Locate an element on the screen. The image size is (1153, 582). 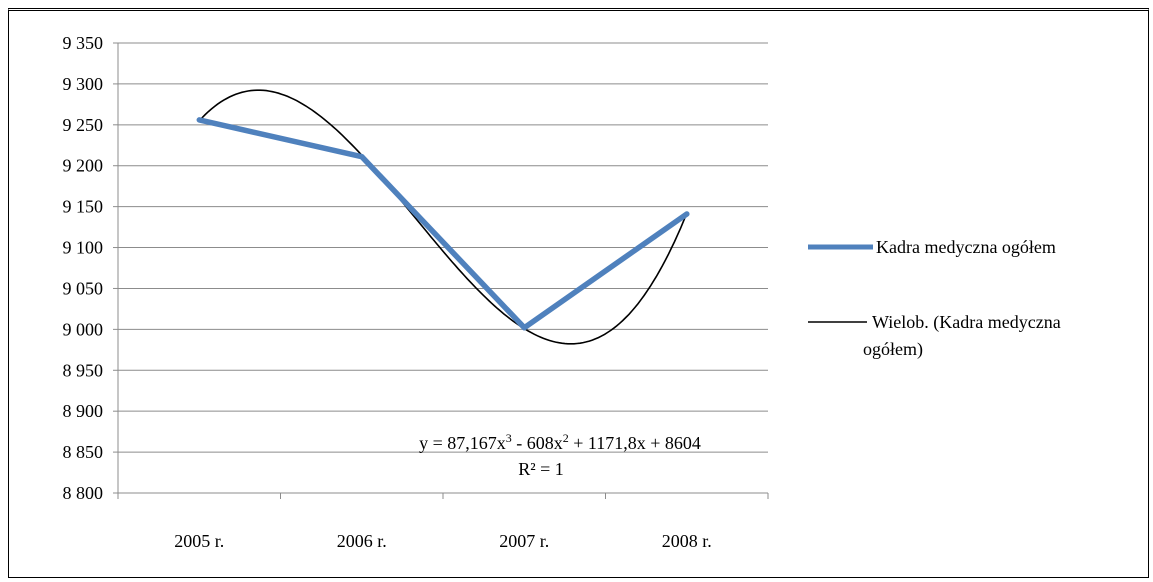
legend-label-trendline-line2: ogółem) is located at coordinates (893, 349).